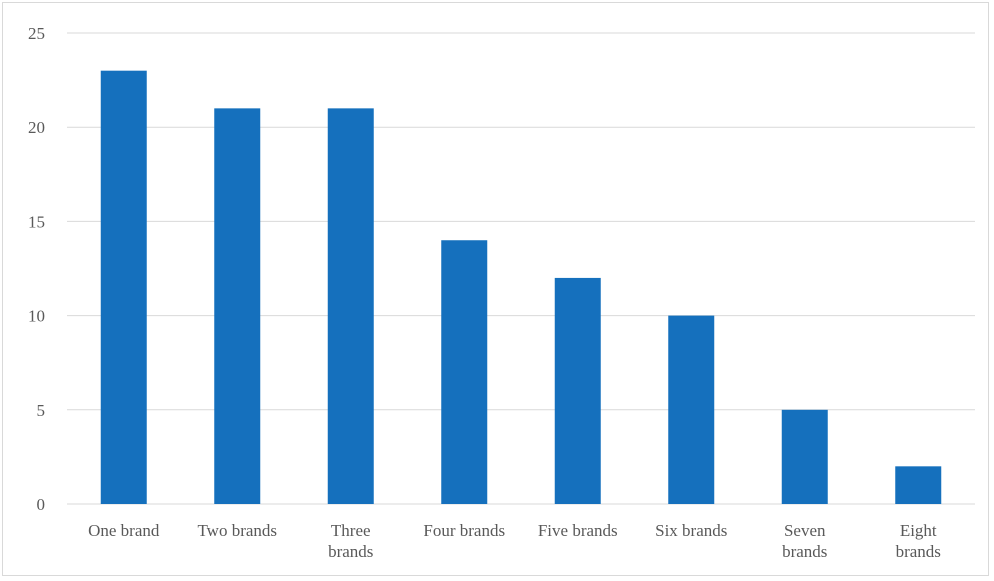  I want to click on category-label: Seven, so click(805, 530).